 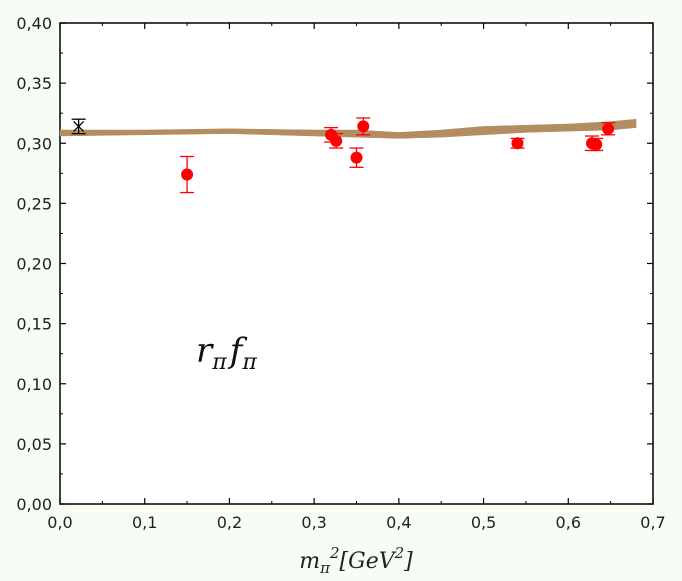 What do you see at coordinates (398, 522) in the screenshot?
I see `x-tick-label: 0,4` at bounding box center [398, 522].